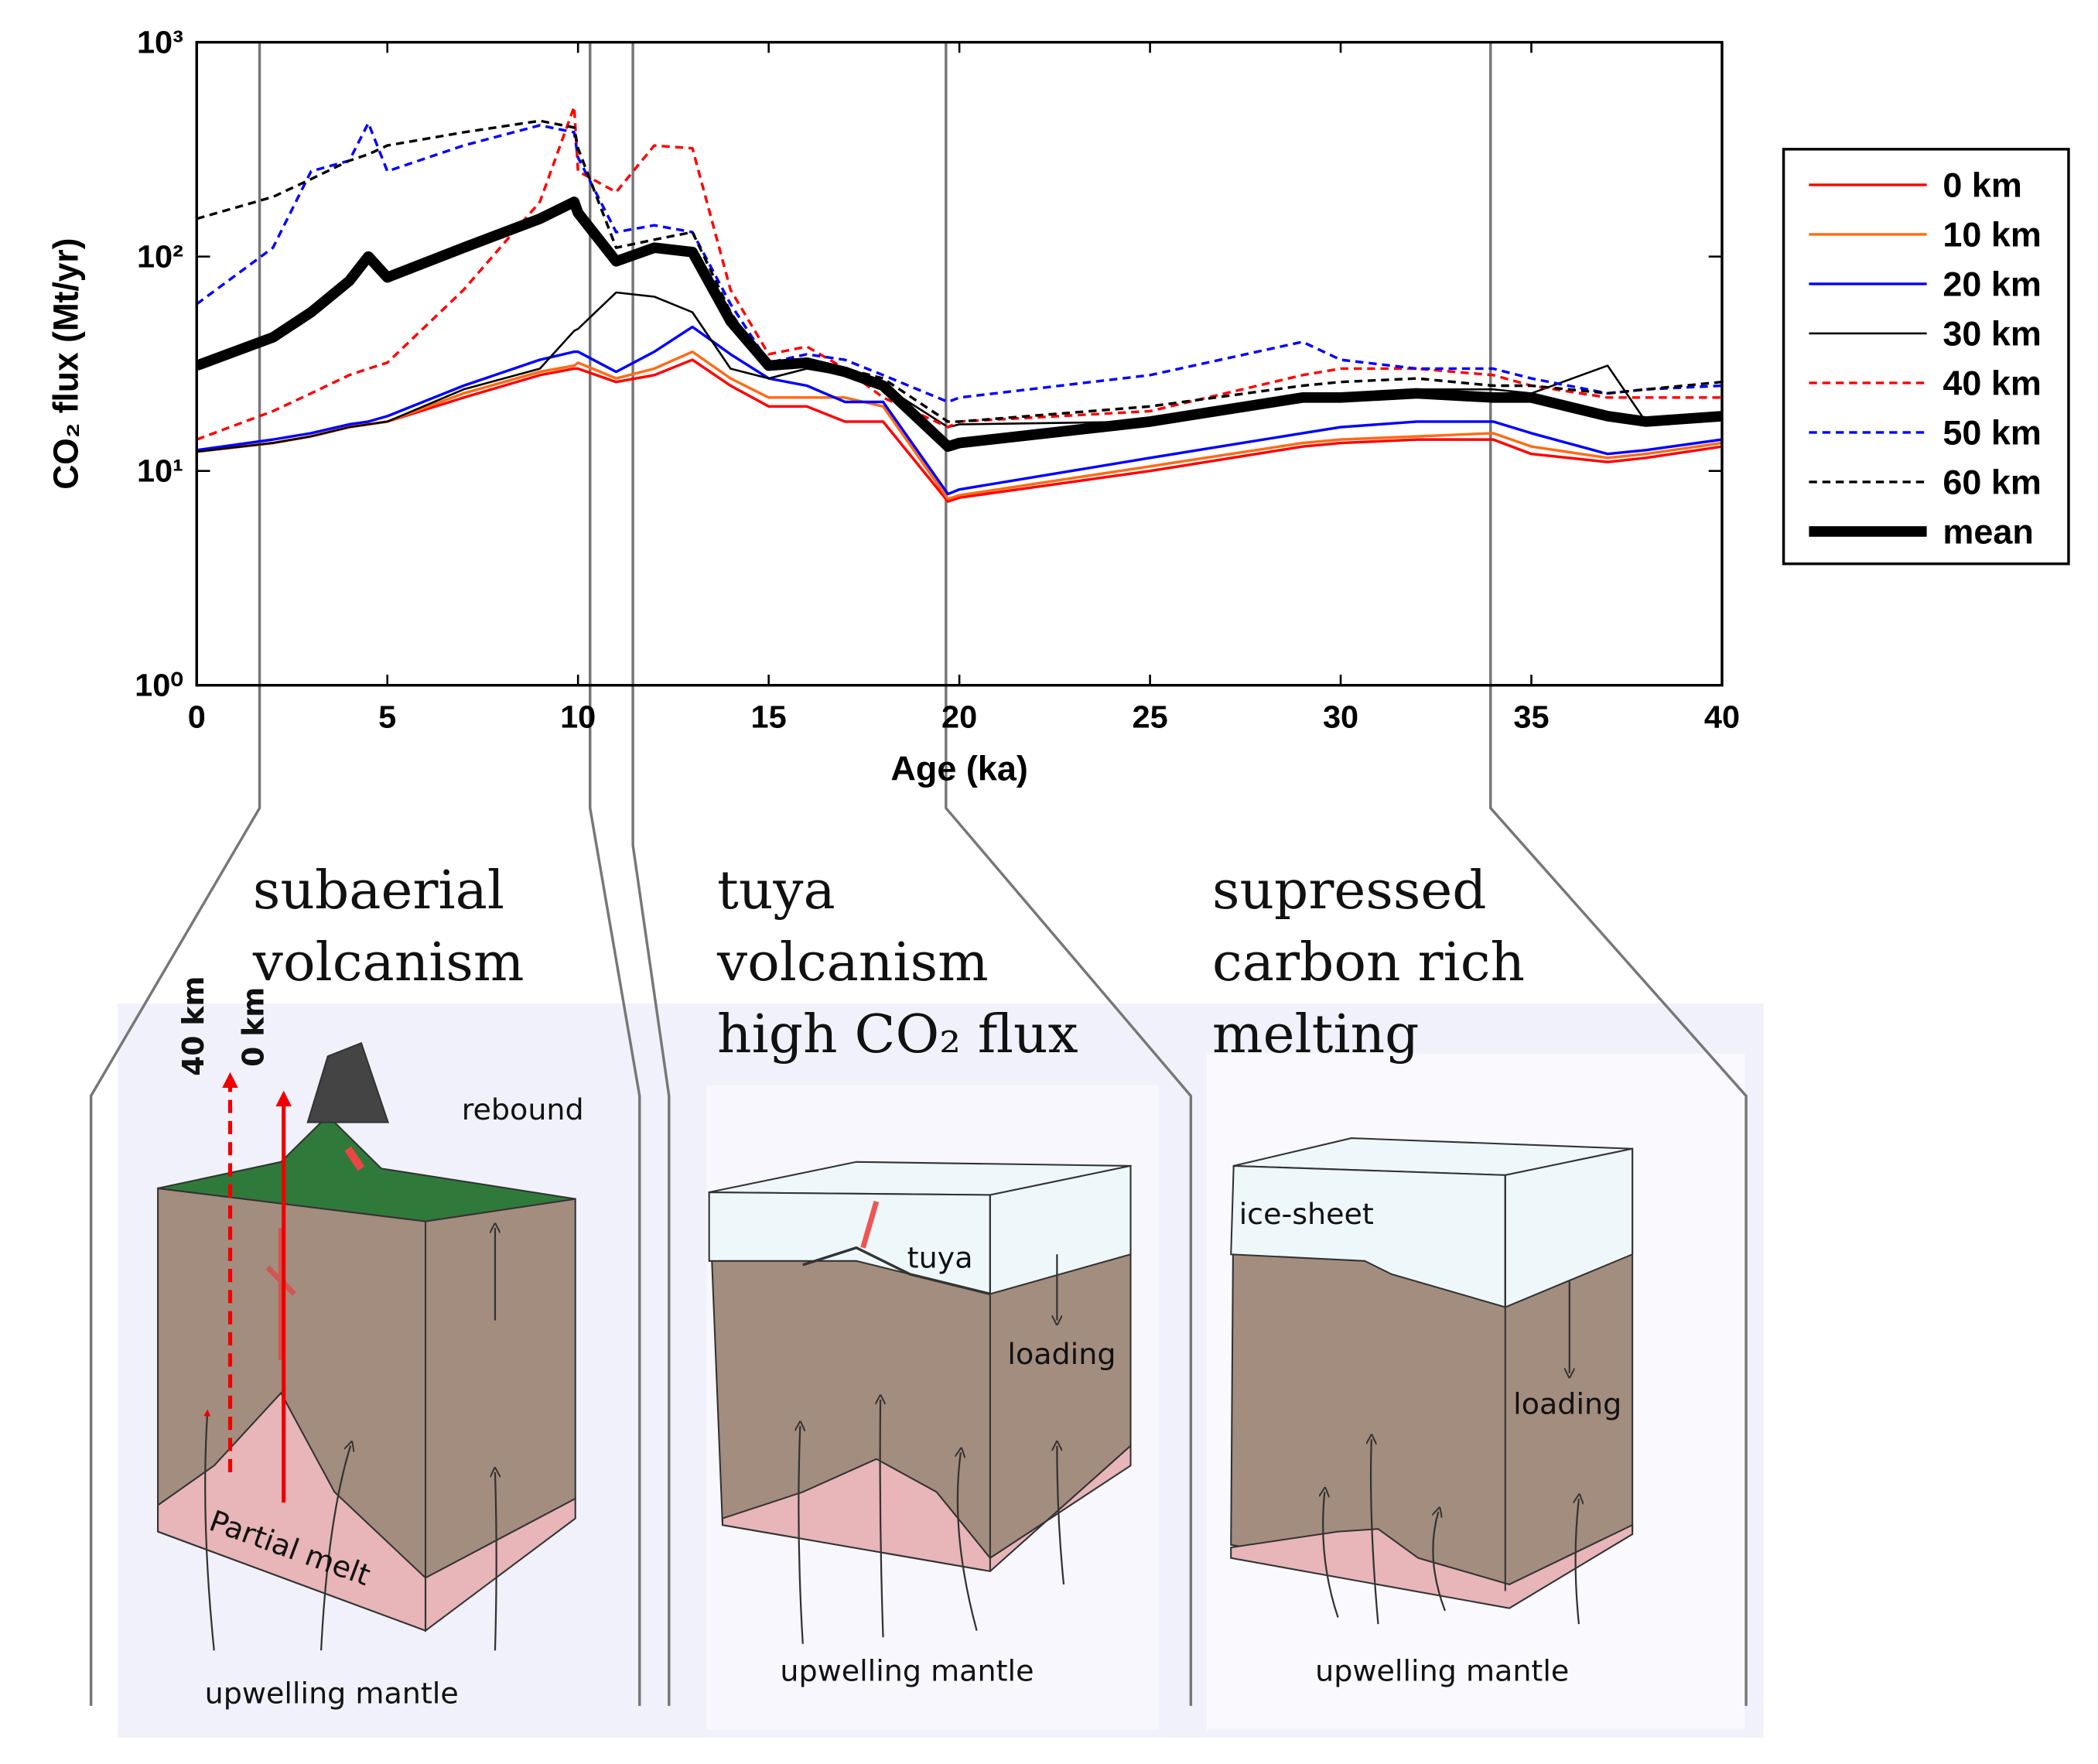  I want to click on panel-label: 0 km, so click(253, 1027).